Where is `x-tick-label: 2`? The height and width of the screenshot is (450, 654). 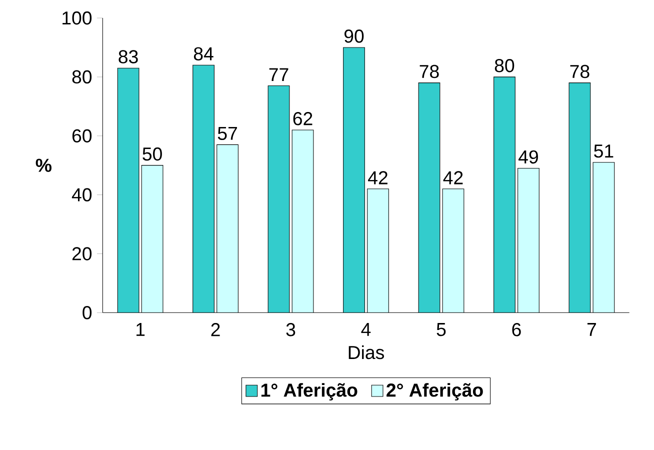
x-tick-label: 2 is located at coordinates (215, 329).